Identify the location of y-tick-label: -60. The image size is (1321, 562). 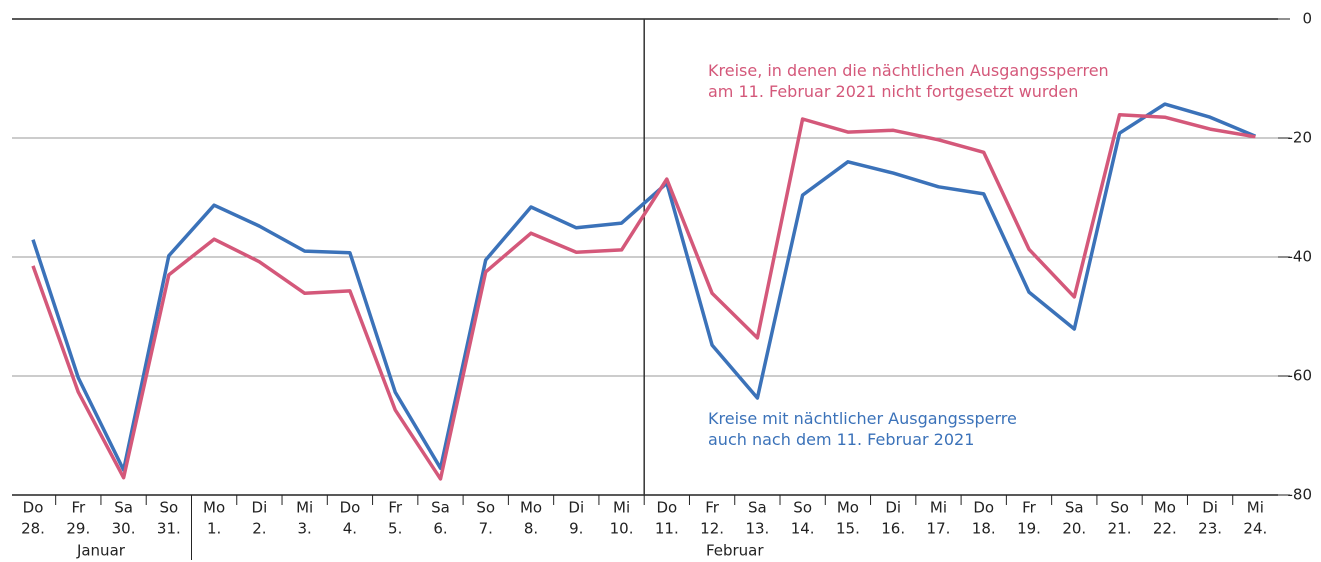
(1300, 376).